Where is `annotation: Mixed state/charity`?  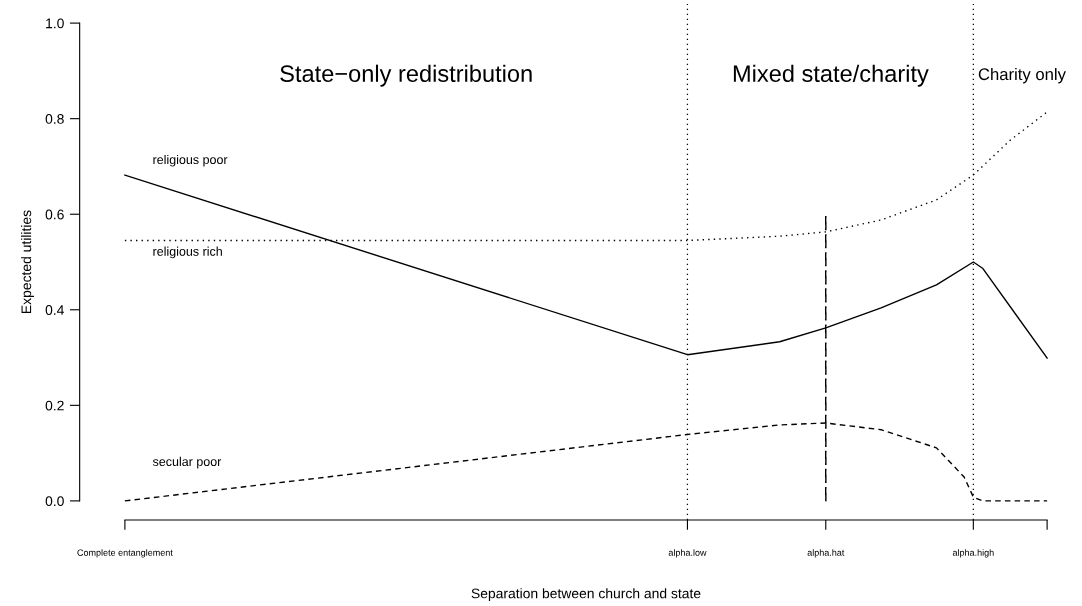
annotation: Mixed state/charity is located at coordinates (831, 75).